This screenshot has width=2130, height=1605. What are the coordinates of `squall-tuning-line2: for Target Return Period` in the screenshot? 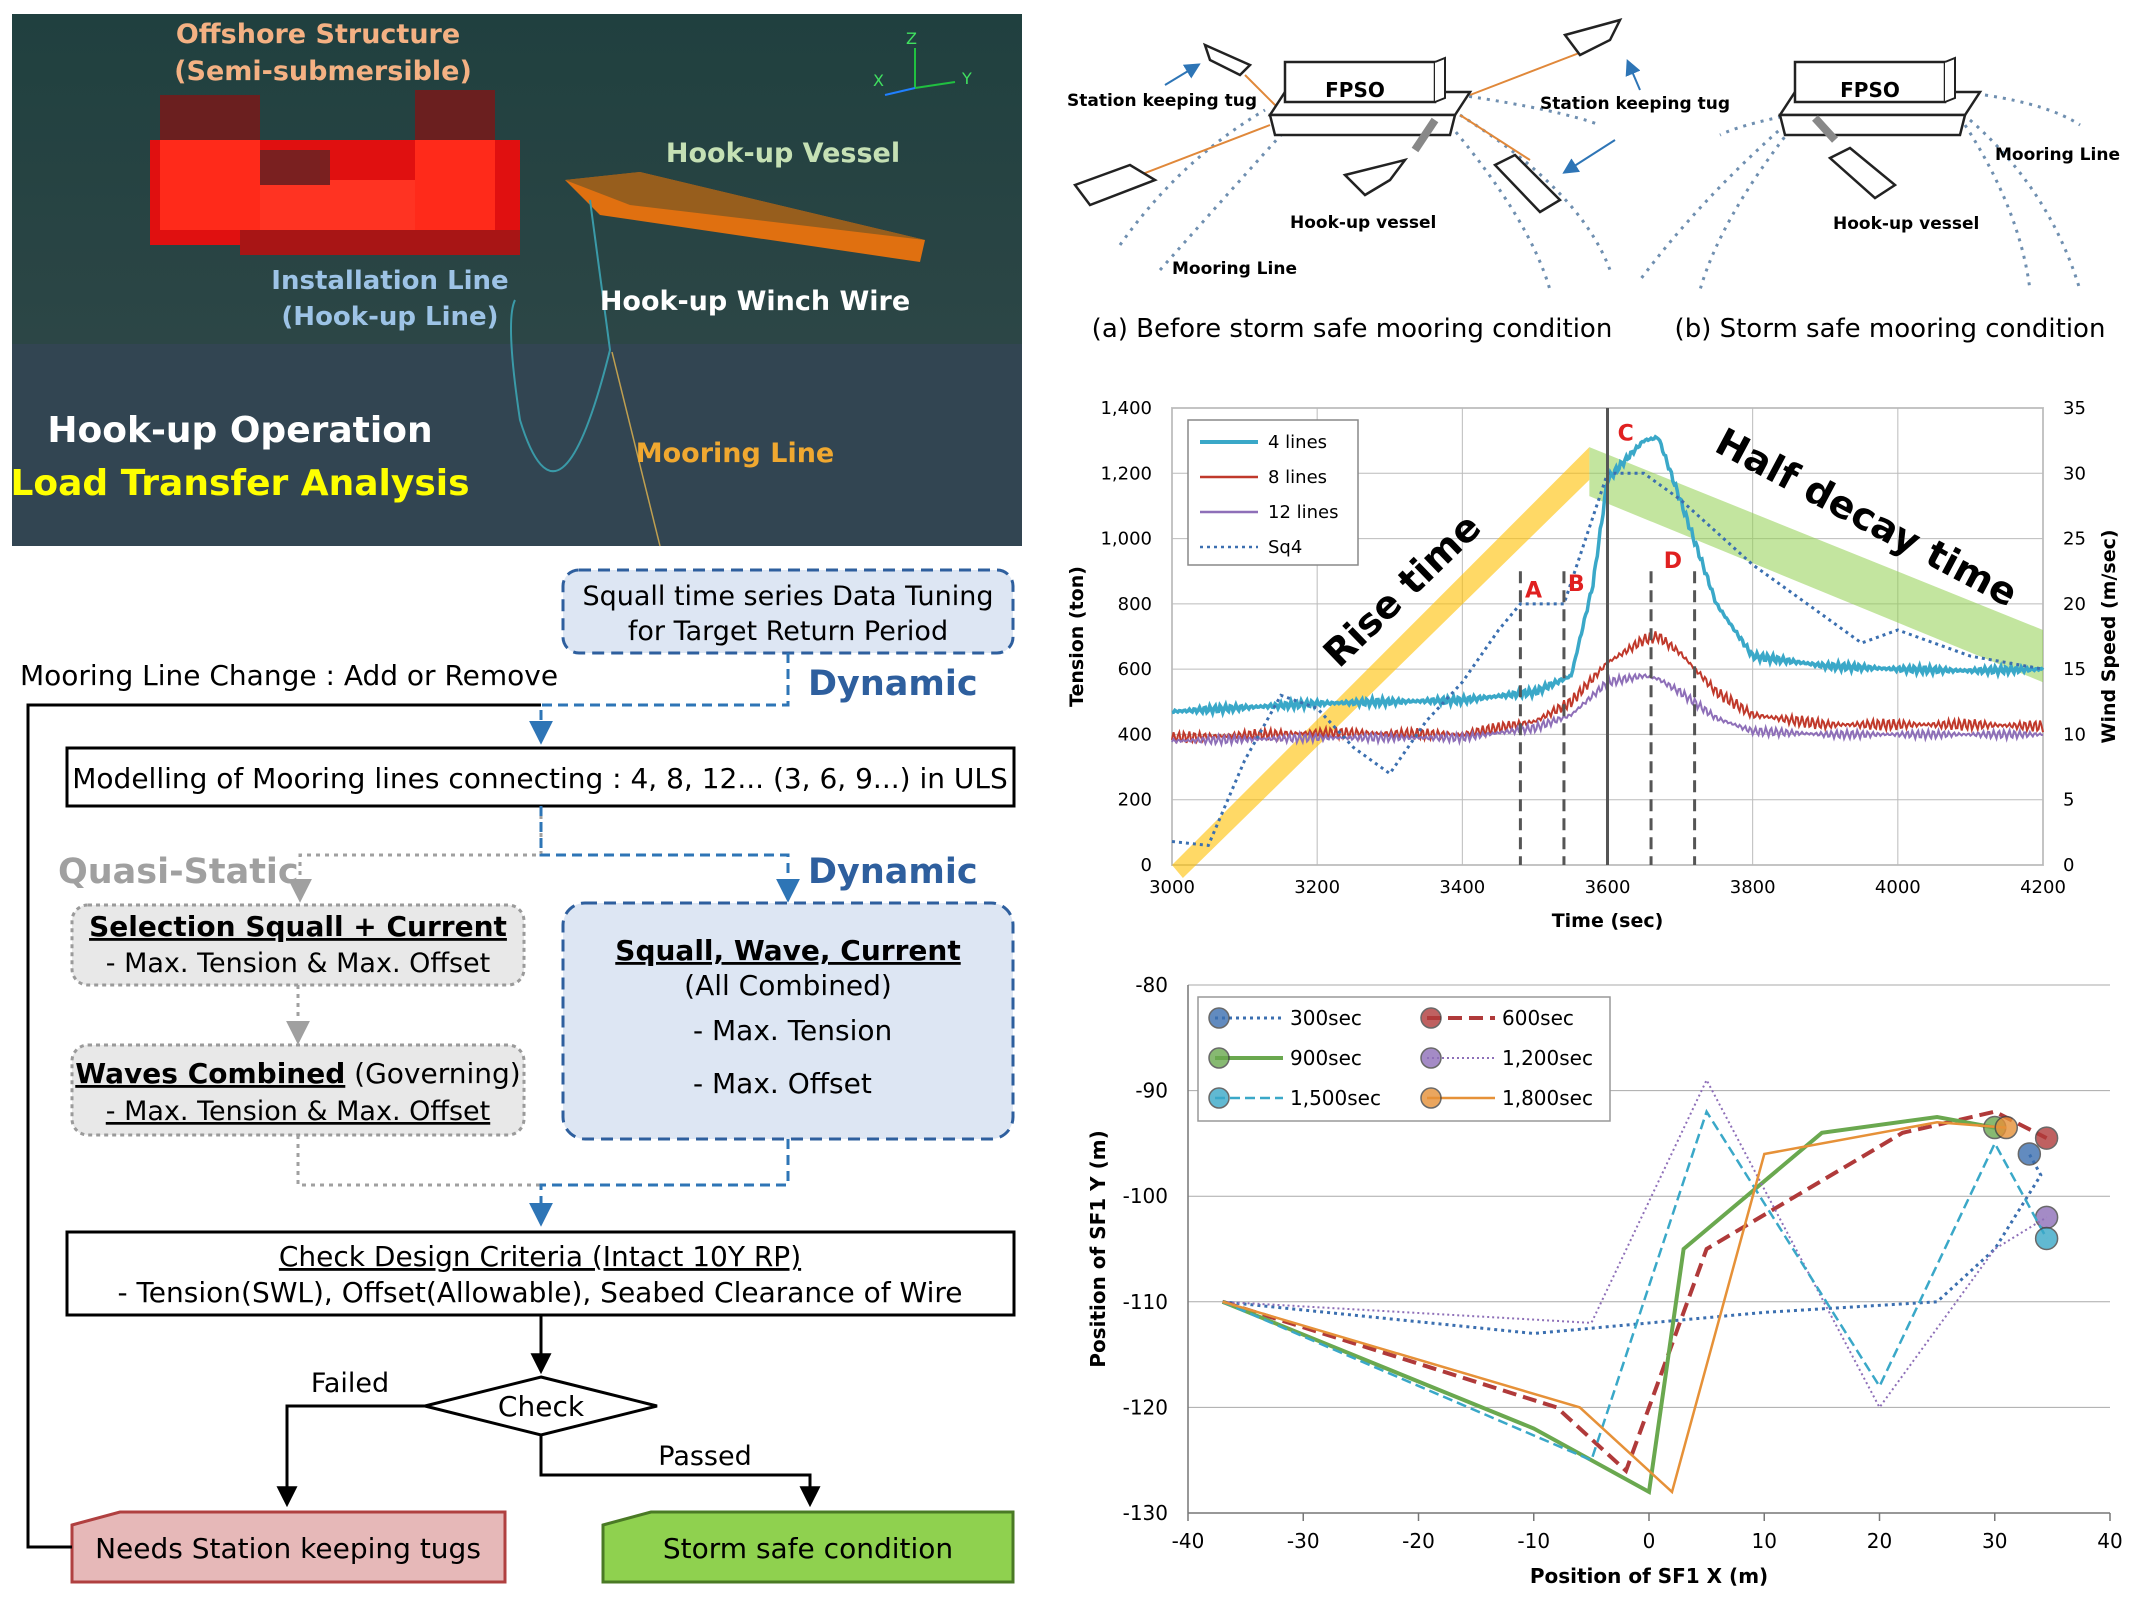 It's located at (788, 631).